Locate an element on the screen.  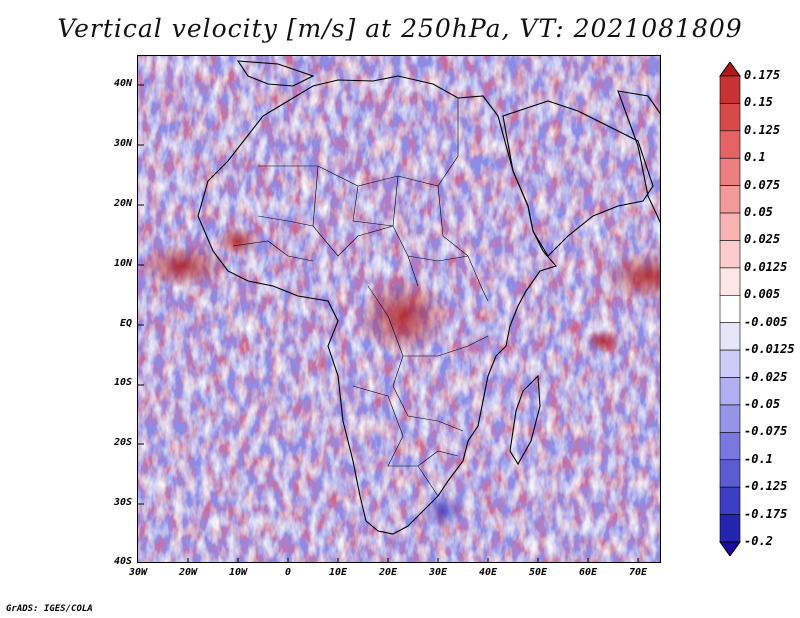
colorbar-label: -0.075 is located at coordinates (766, 431).